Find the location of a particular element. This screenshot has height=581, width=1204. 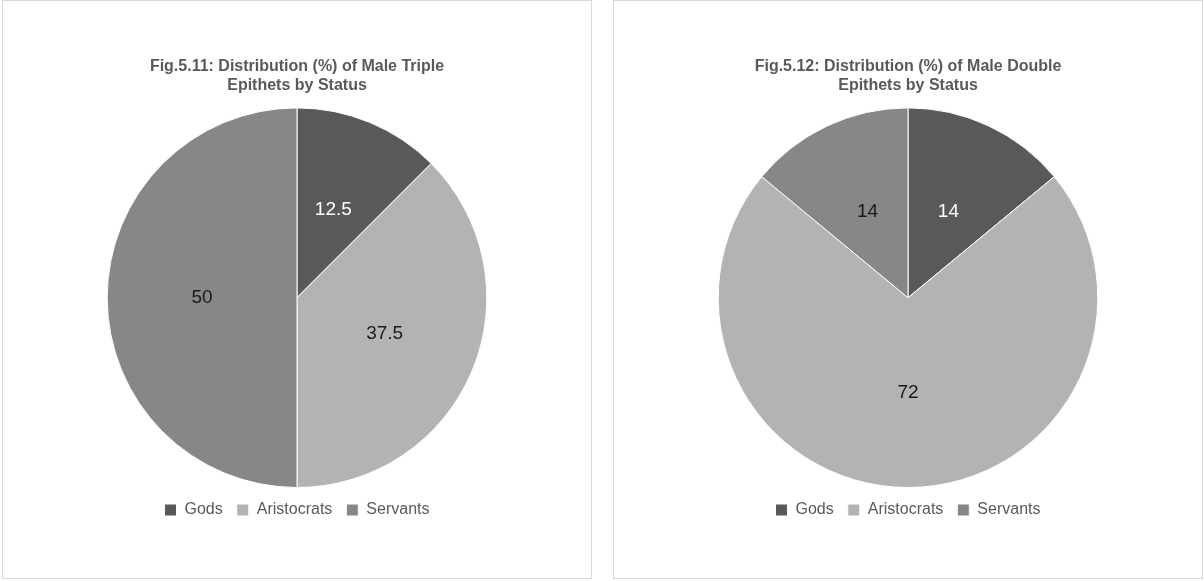

data-label: 50 is located at coordinates (202, 296).